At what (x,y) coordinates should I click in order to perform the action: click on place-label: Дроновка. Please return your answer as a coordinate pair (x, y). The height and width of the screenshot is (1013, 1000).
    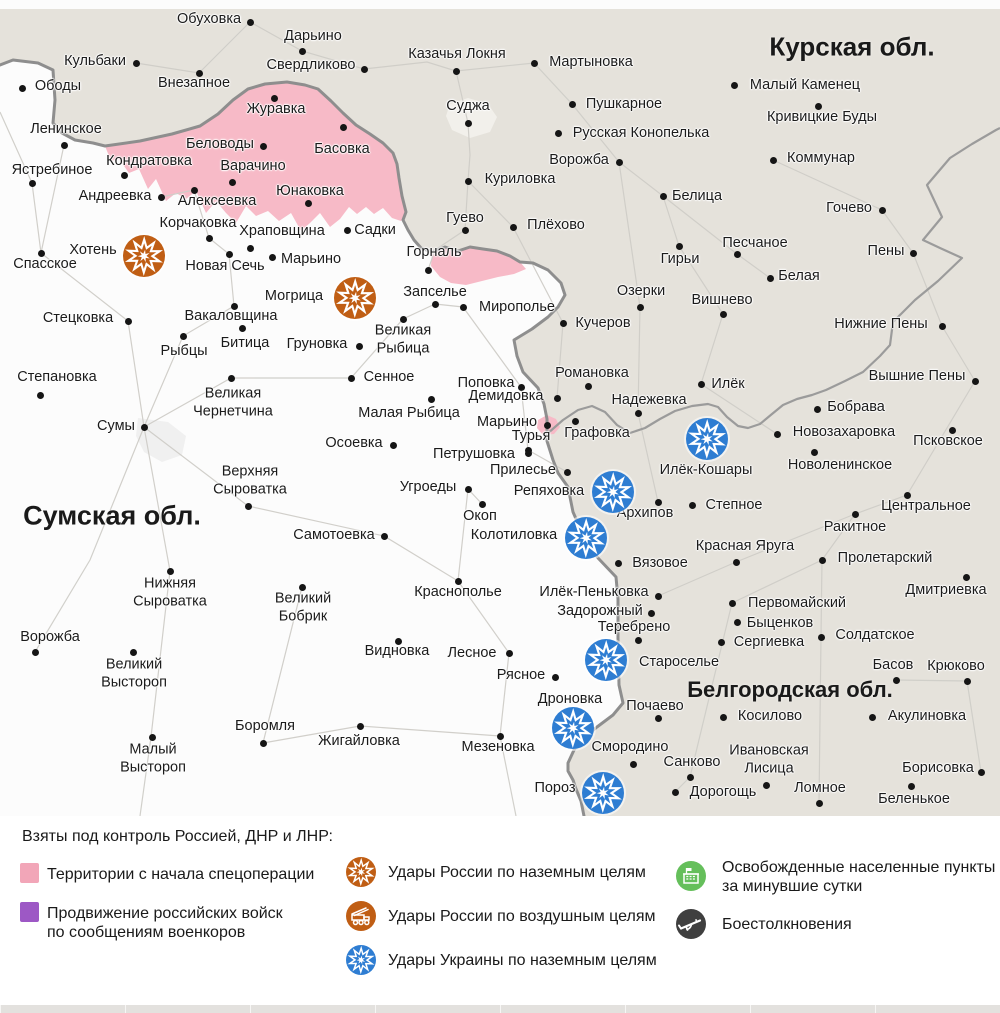
    Looking at the image, I should click on (570, 699).